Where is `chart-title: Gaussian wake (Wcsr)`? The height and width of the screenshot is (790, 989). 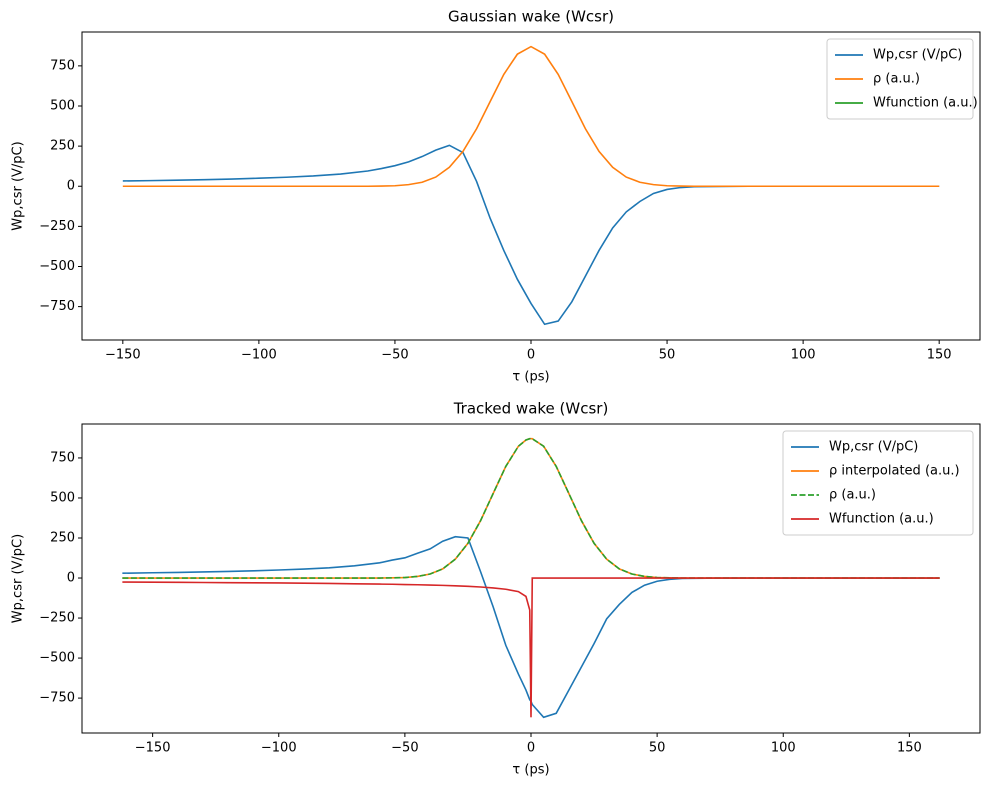
chart-title: Gaussian wake (Wcsr) is located at coordinates (531, 17).